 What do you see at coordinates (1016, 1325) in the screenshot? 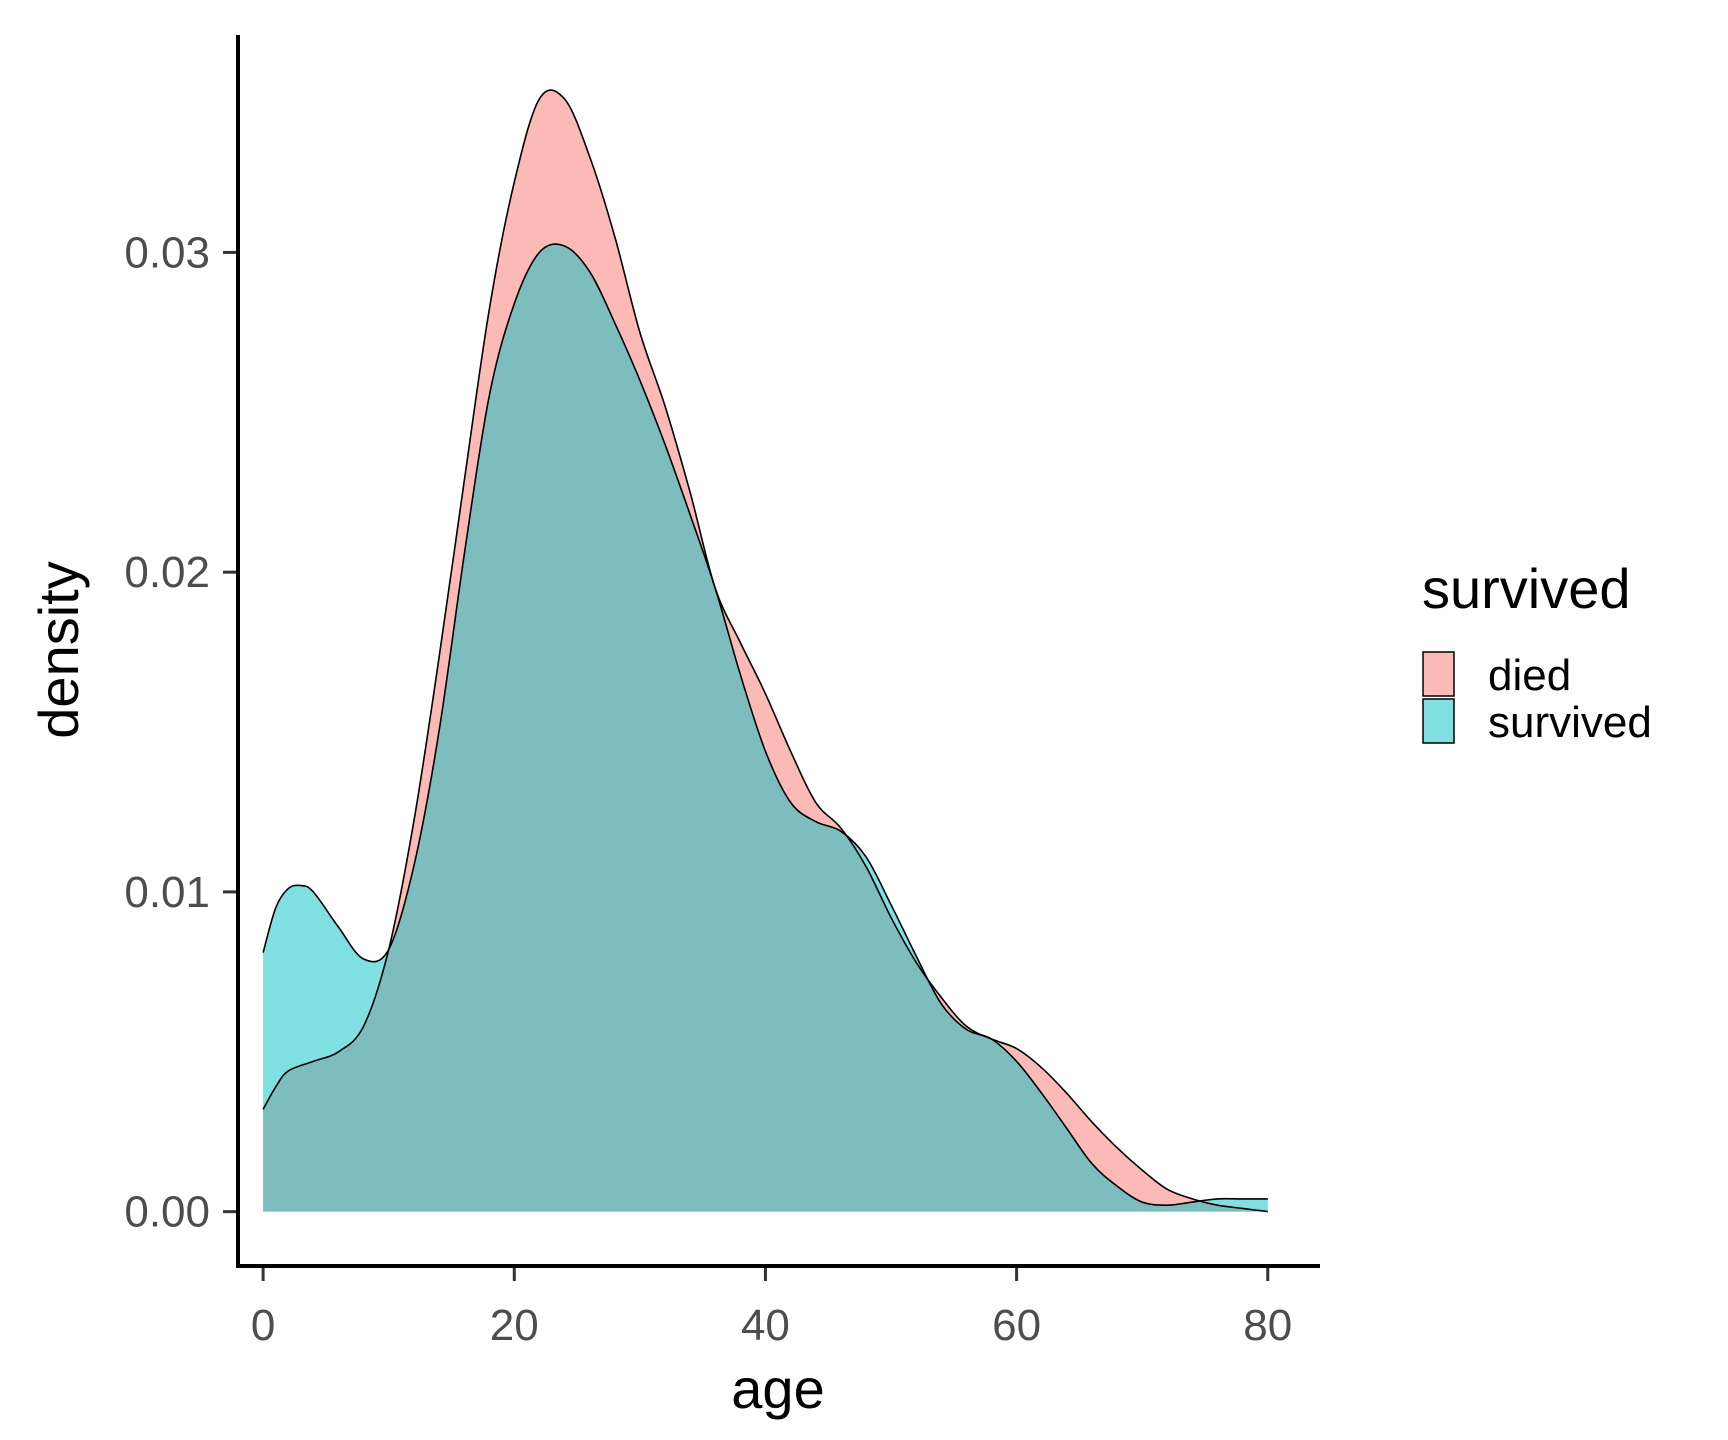
I see `x-tick-label-60: 60` at bounding box center [1016, 1325].